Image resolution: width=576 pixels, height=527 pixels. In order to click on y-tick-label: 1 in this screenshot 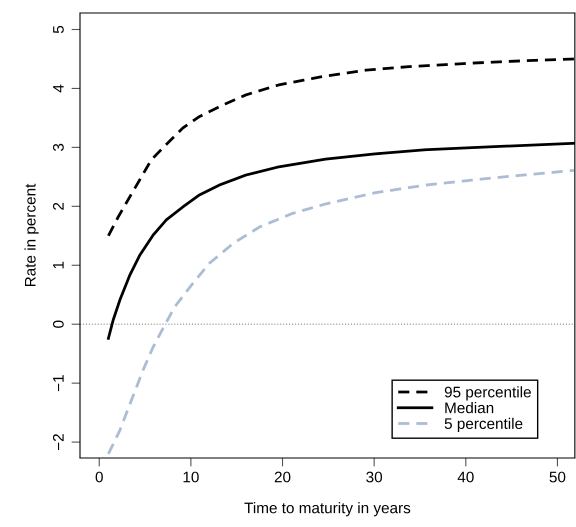, I will do `click(58, 265)`.